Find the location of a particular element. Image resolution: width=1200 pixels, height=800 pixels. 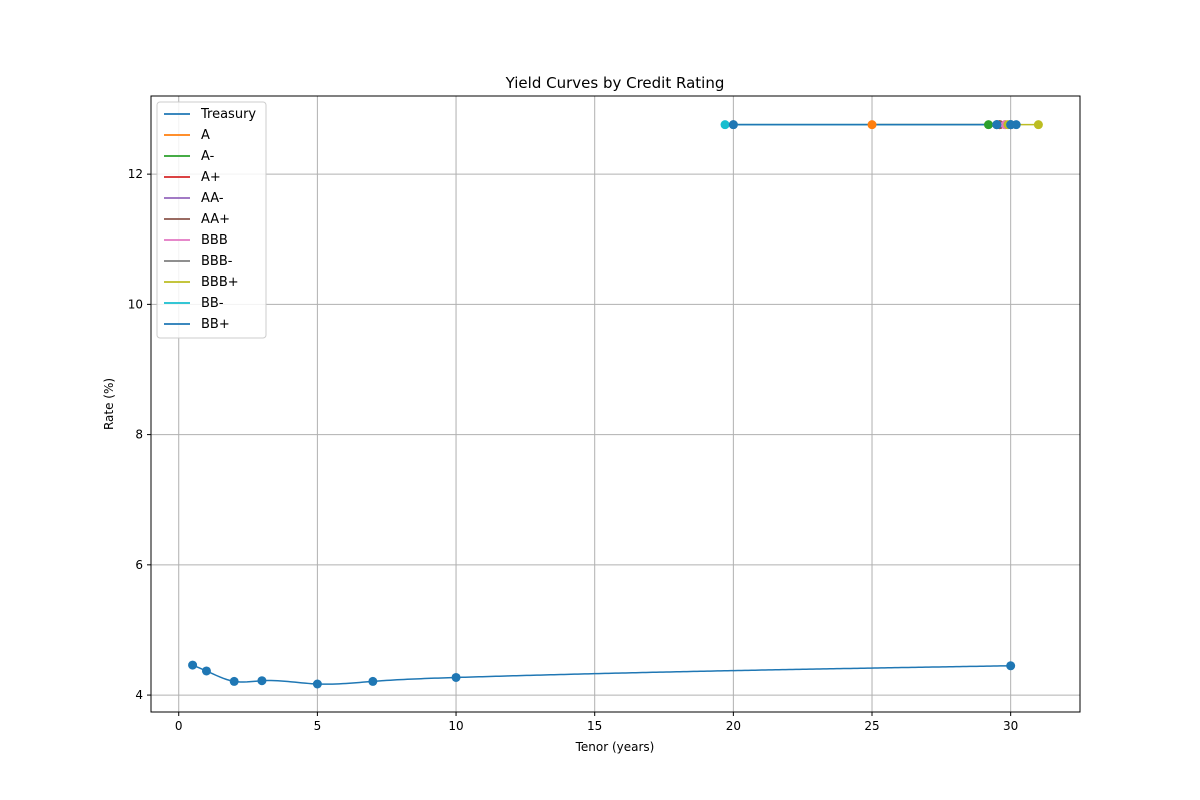

legend-label: BBB is located at coordinates (214, 240).